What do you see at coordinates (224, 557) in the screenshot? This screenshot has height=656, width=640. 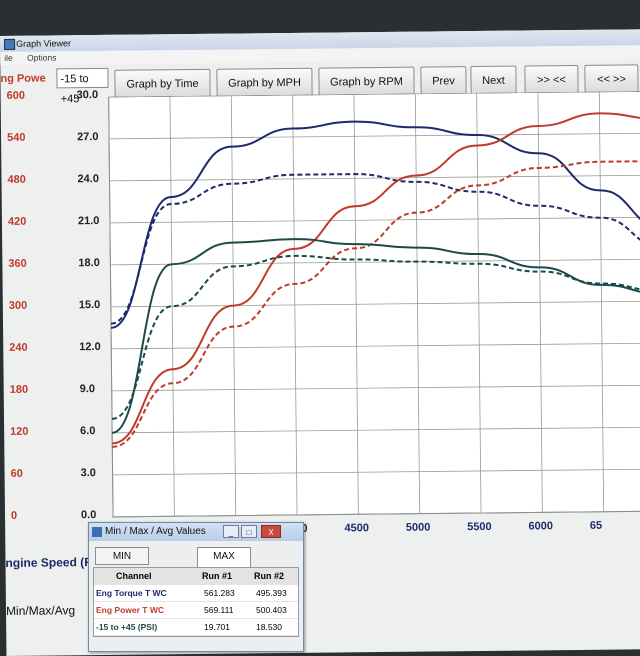 I see `tab-max: MAX` at bounding box center [224, 557].